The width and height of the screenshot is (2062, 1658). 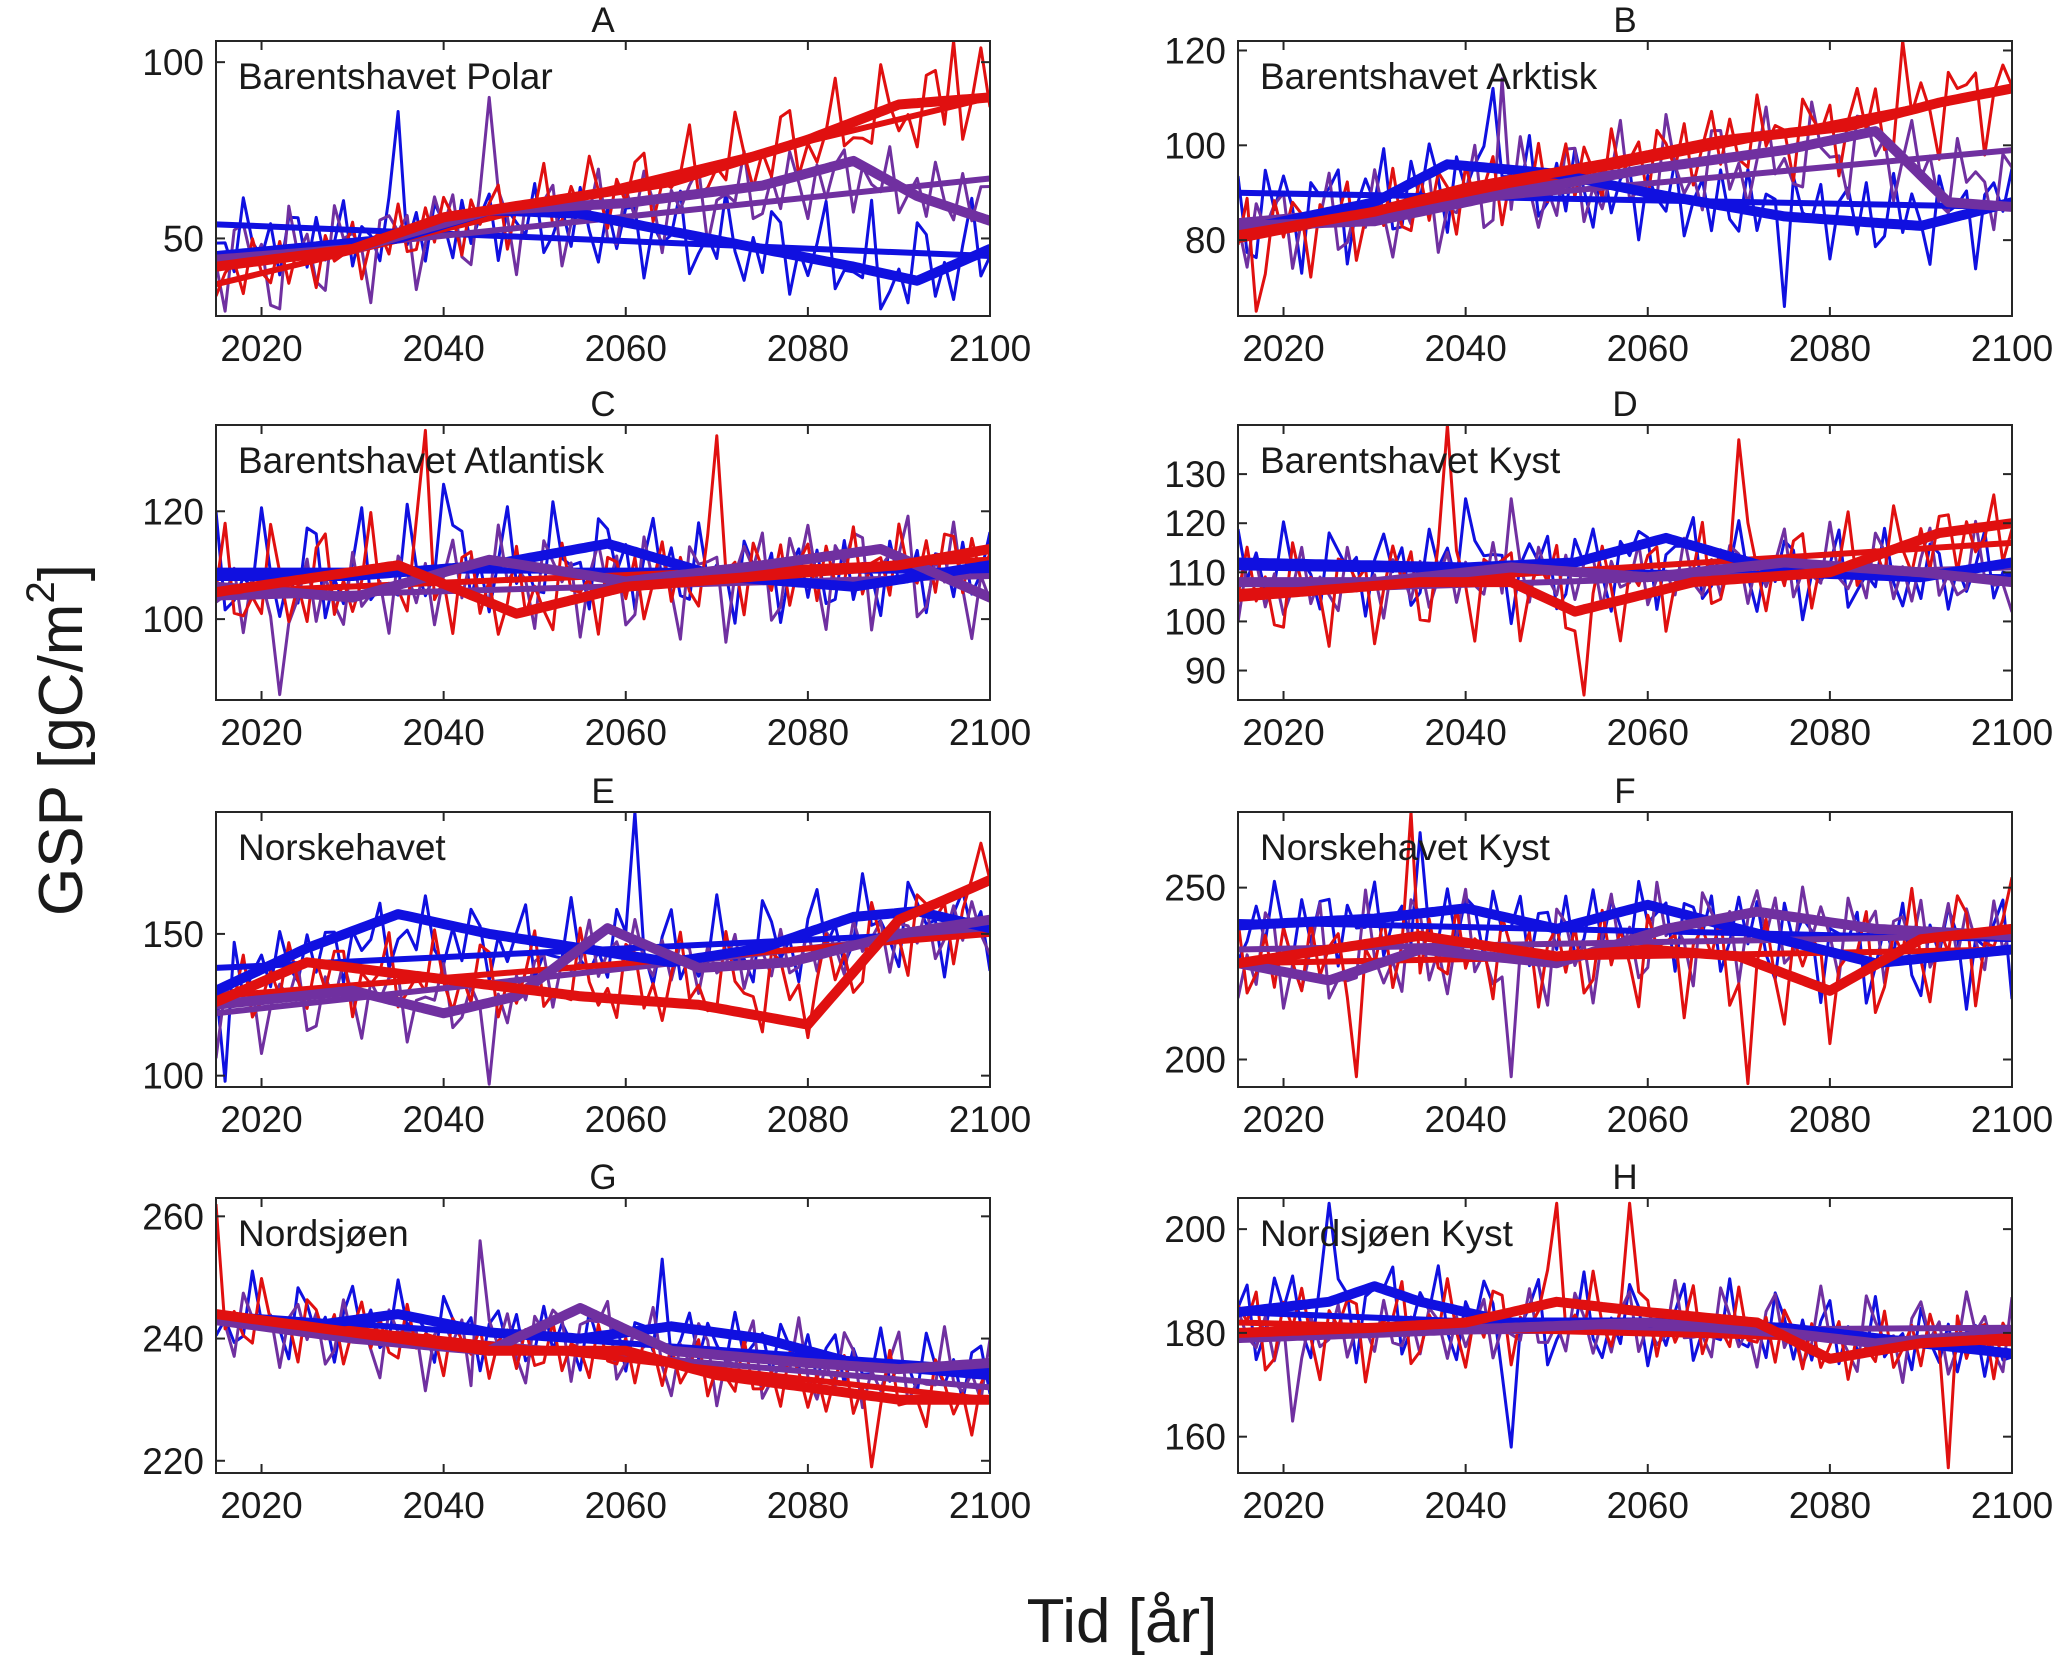 I want to click on panel-letter: E, so click(x=602, y=791).